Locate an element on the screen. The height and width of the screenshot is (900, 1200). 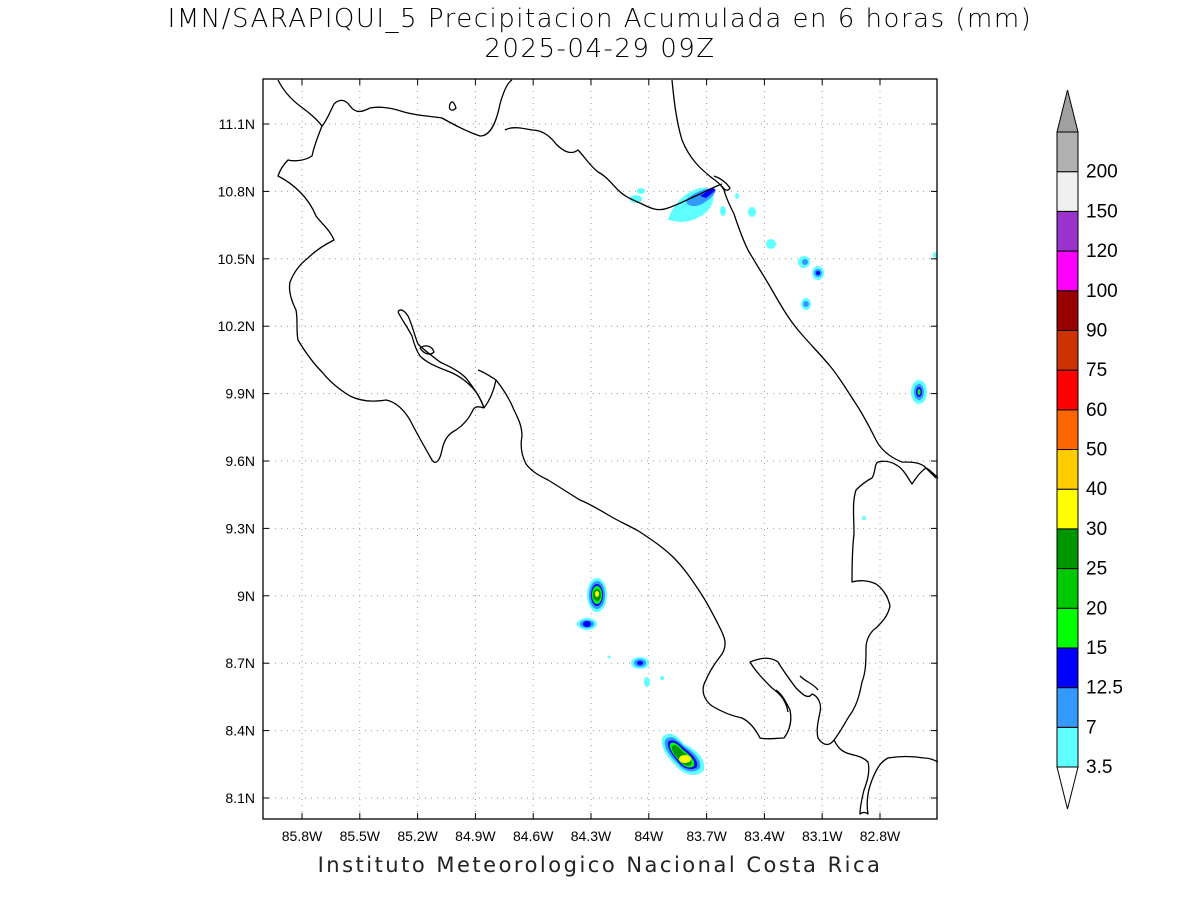
map-datetime: 2025-04-29 09Z is located at coordinates (600, 49).